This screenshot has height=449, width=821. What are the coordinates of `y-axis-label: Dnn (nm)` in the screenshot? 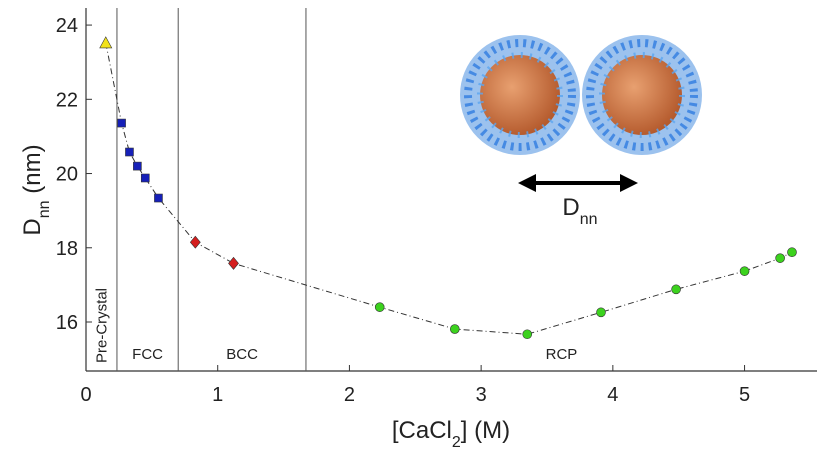 It's located at (36, 189).